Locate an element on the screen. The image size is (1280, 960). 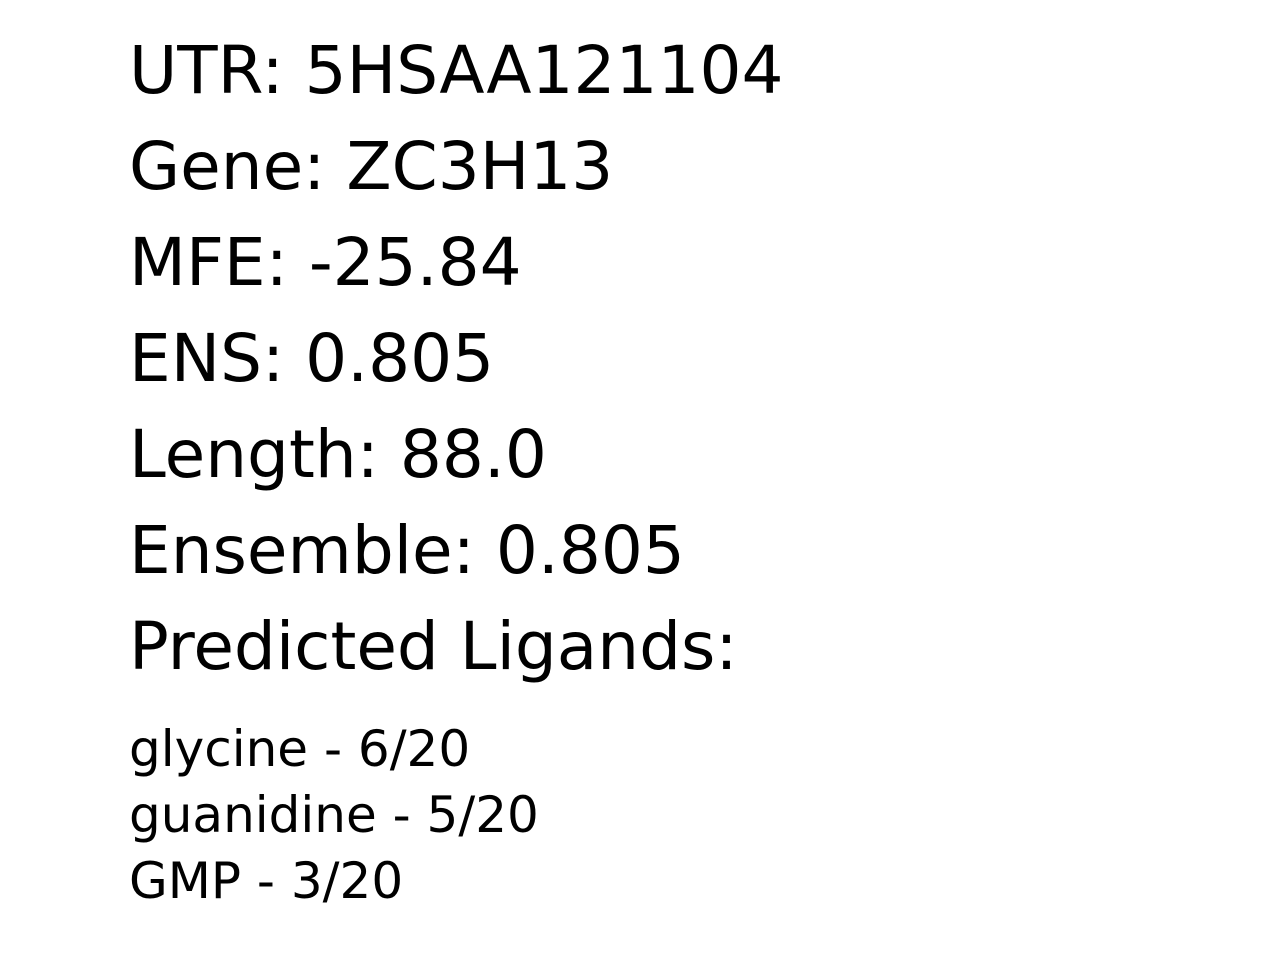
predicted-ligands-heading: Predicted Ligands: is located at coordinates (433, 646).